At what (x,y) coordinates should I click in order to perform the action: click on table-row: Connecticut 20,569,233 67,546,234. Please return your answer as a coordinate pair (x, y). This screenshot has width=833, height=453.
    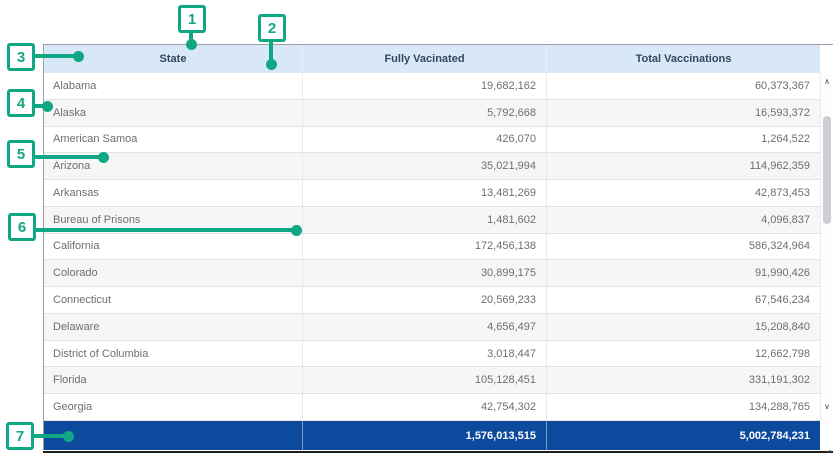
    Looking at the image, I should click on (432, 300).